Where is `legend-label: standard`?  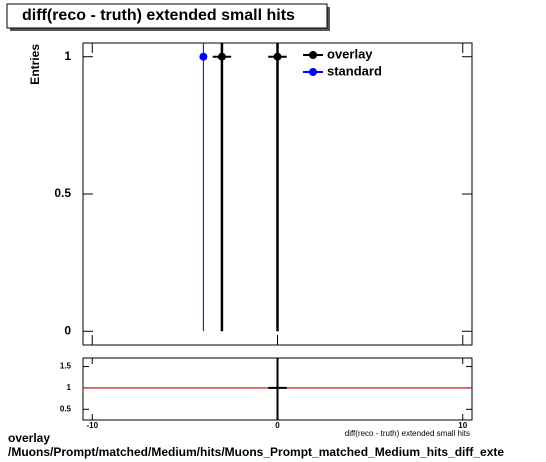 legend-label: standard is located at coordinates (354, 70).